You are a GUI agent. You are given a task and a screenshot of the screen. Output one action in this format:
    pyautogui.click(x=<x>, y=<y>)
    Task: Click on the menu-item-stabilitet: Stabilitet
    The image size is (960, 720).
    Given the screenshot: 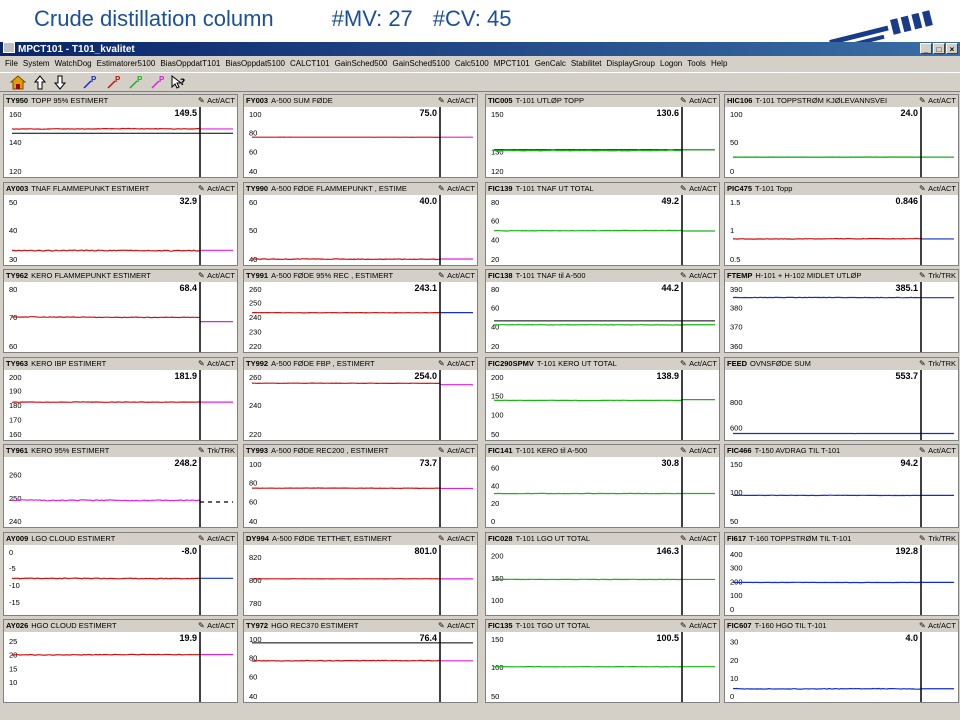 What is the action you would take?
    pyautogui.click(x=586, y=63)
    